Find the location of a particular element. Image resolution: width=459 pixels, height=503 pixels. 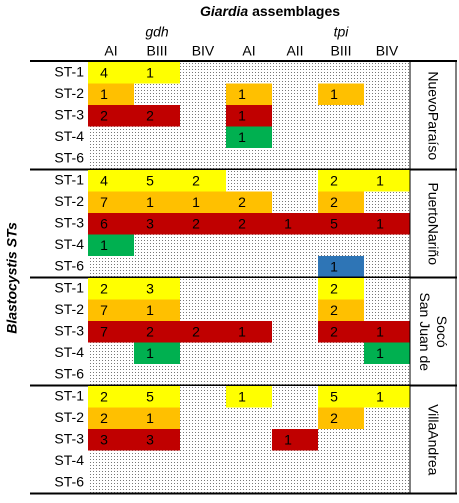

title-rest: assemblages is located at coordinates (296, 11).